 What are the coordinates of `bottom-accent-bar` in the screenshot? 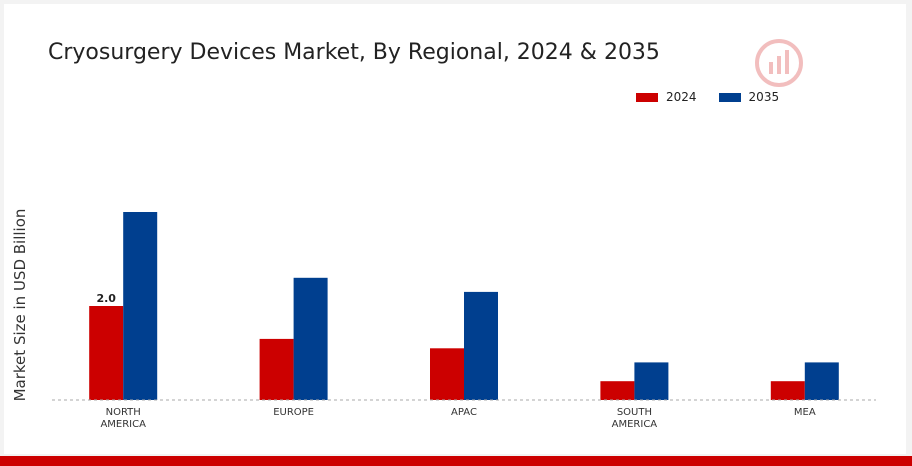 It's located at (456, 461).